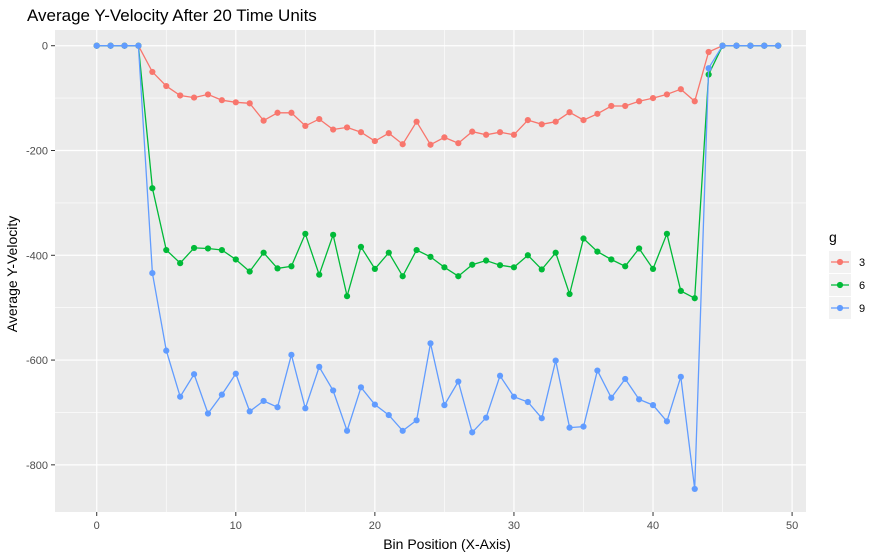  Describe the element at coordinates (172, 15) in the screenshot. I see `chart-title: Average Y-Velocity After 20 Time Units` at that location.